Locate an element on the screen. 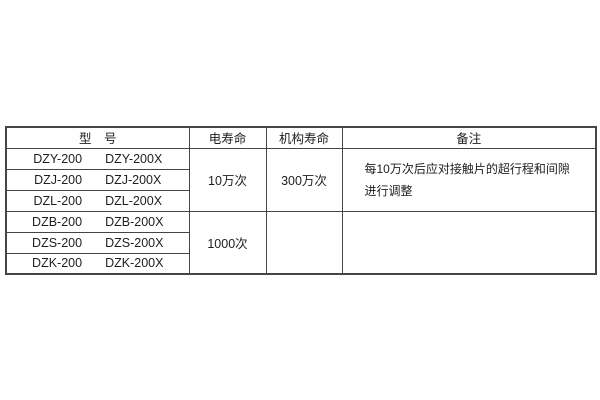 Image resolution: width=600 pixels, height=400 pixels. electrical-life-cell-group1: 10万次 is located at coordinates (227, 179).